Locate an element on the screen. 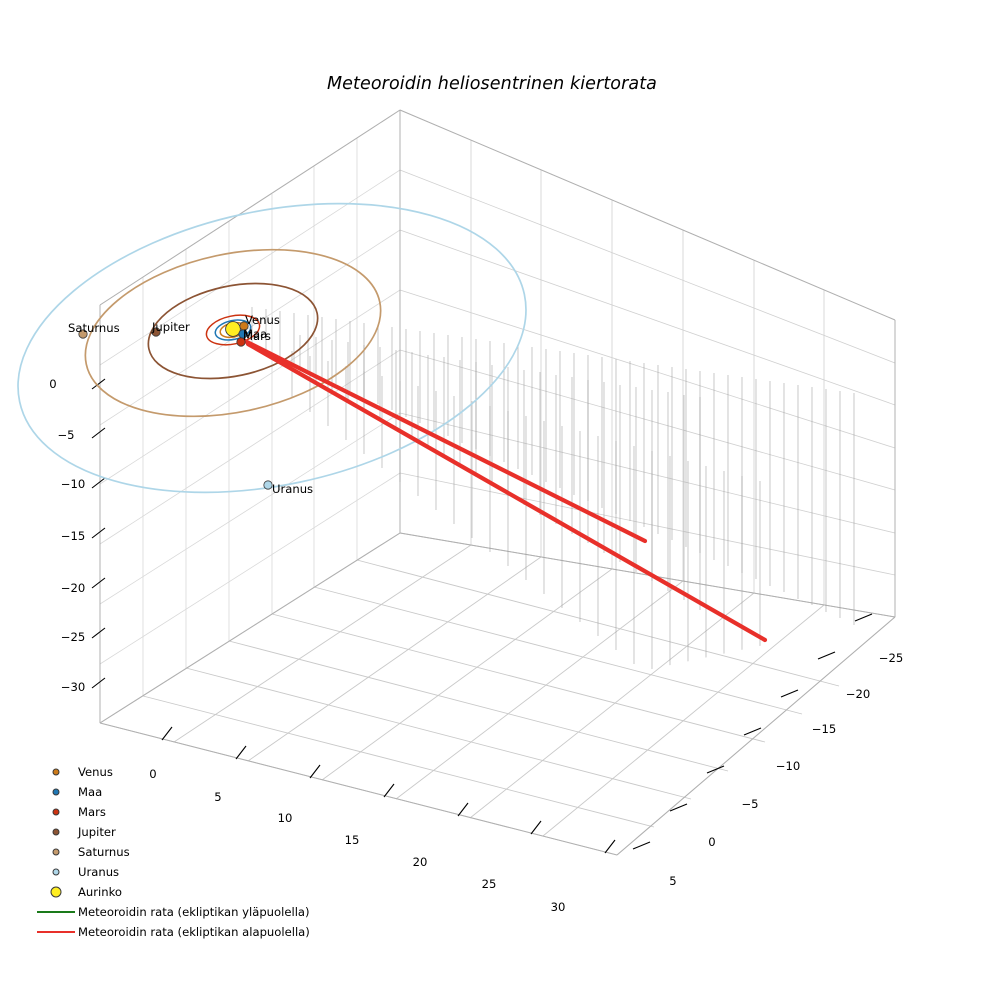  orbit-mars is located at coordinates (233, 330).